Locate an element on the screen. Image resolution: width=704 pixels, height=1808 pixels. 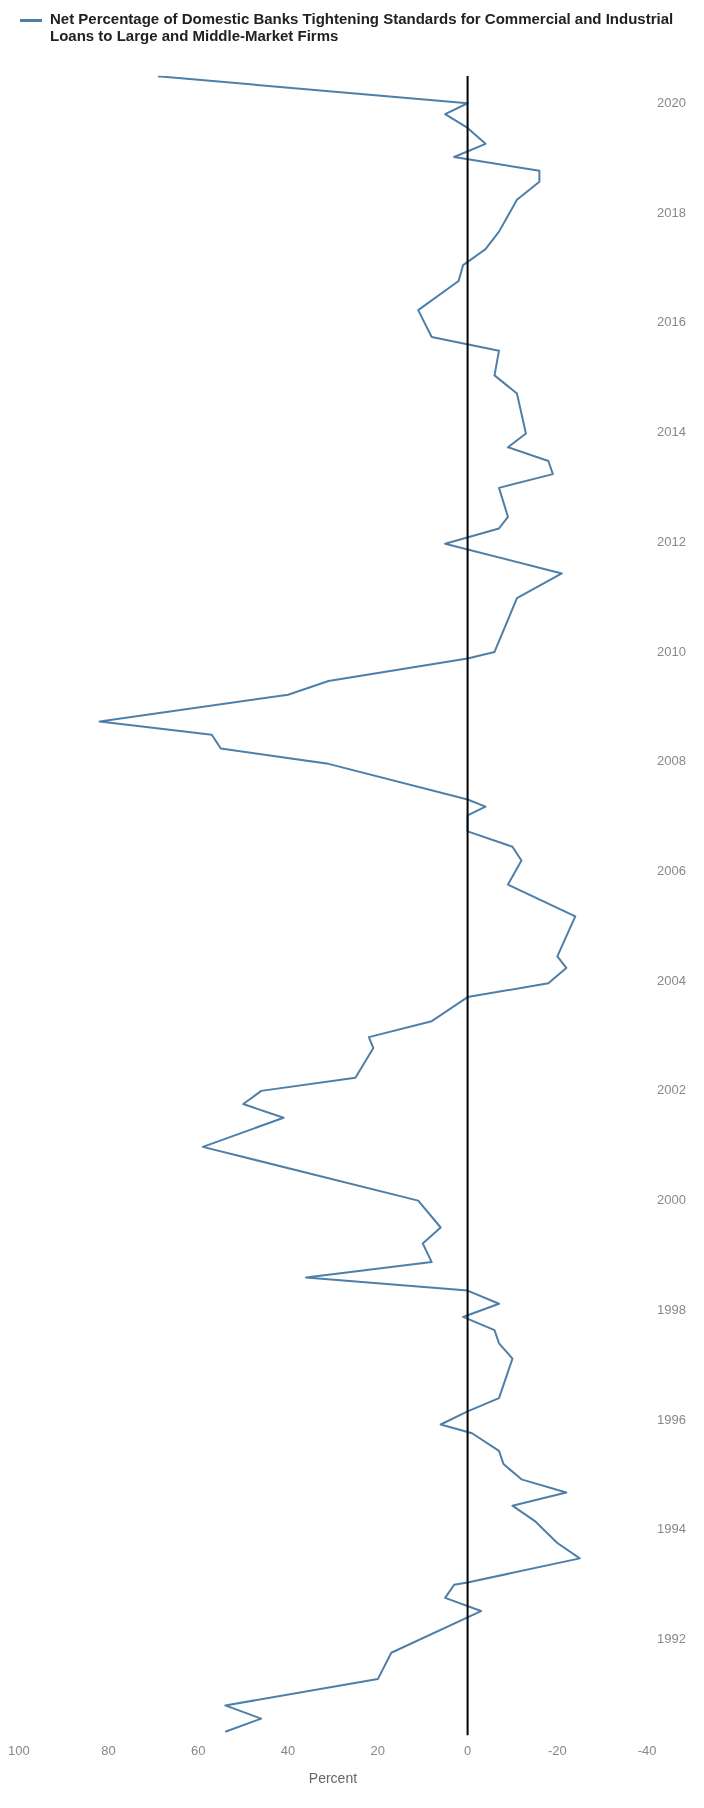
x-axis-title: Percent is located at coordinates (333, 1778).